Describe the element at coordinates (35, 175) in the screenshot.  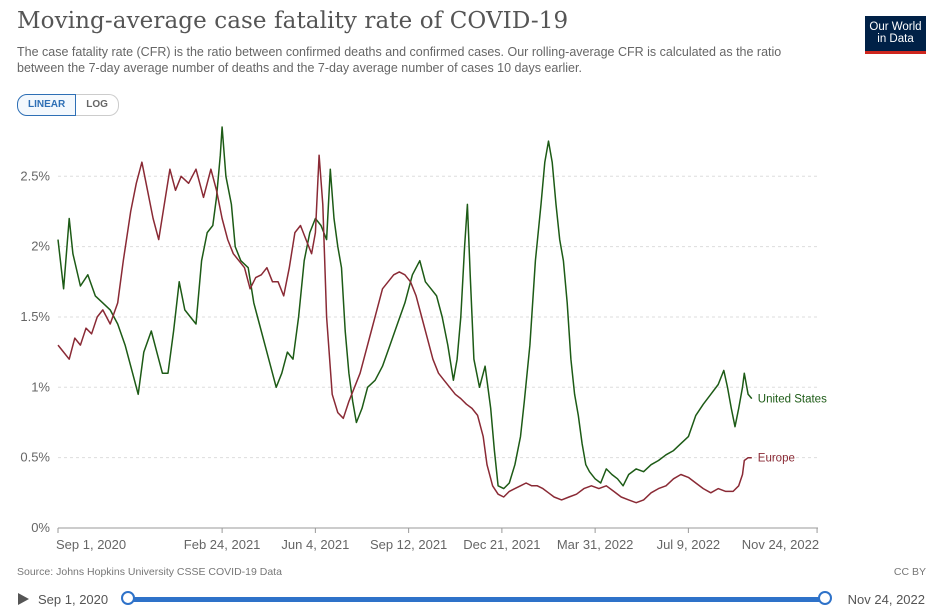
I see `y-tick-label: 2.5%` at that location.